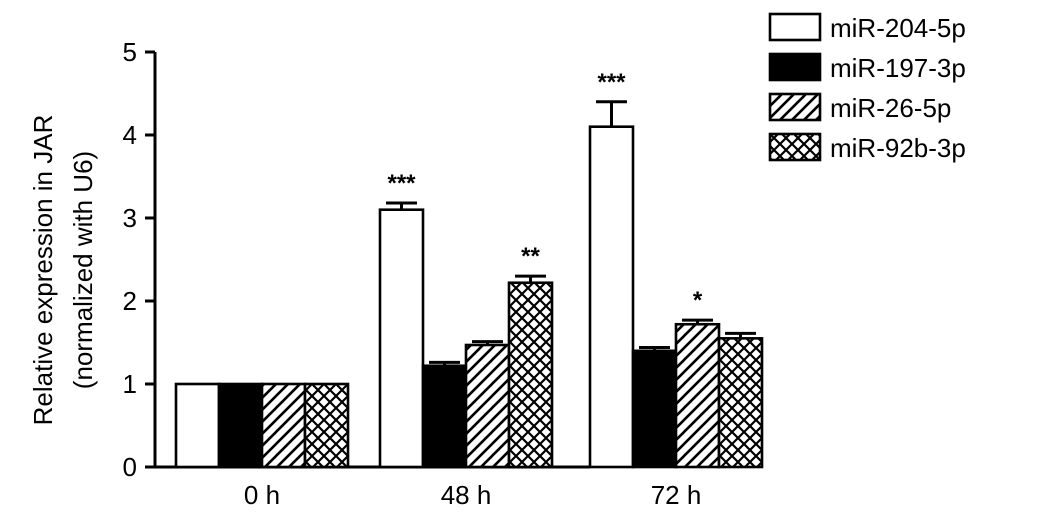 The image size is (1037, 527). Describe the element at coordinates (130, 467) in the screenshot. I see `y-tick-label: 0` at that location.